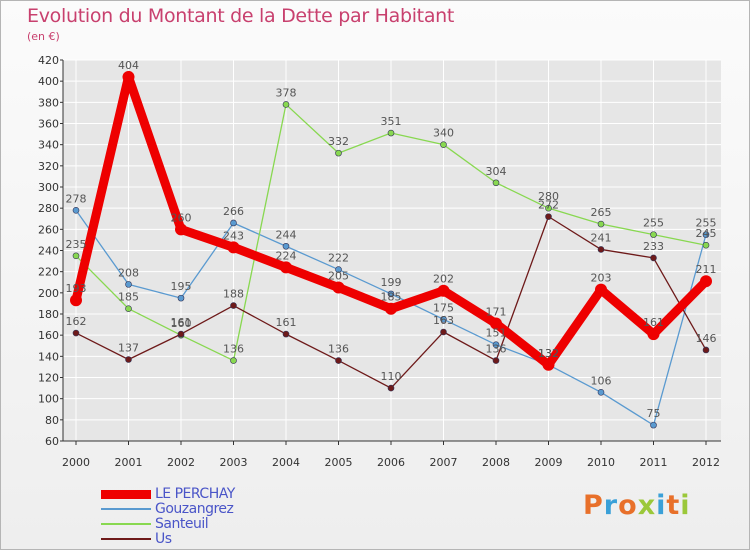 Image resolution: width=750 pixels, height=550 pixels. I want to click on data-label-gouzangrez: 195, so click(181, 286).